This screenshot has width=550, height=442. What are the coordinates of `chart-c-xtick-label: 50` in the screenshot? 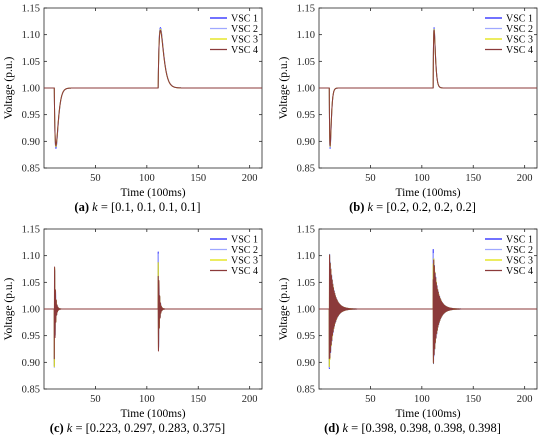 It's located at (95, 399).